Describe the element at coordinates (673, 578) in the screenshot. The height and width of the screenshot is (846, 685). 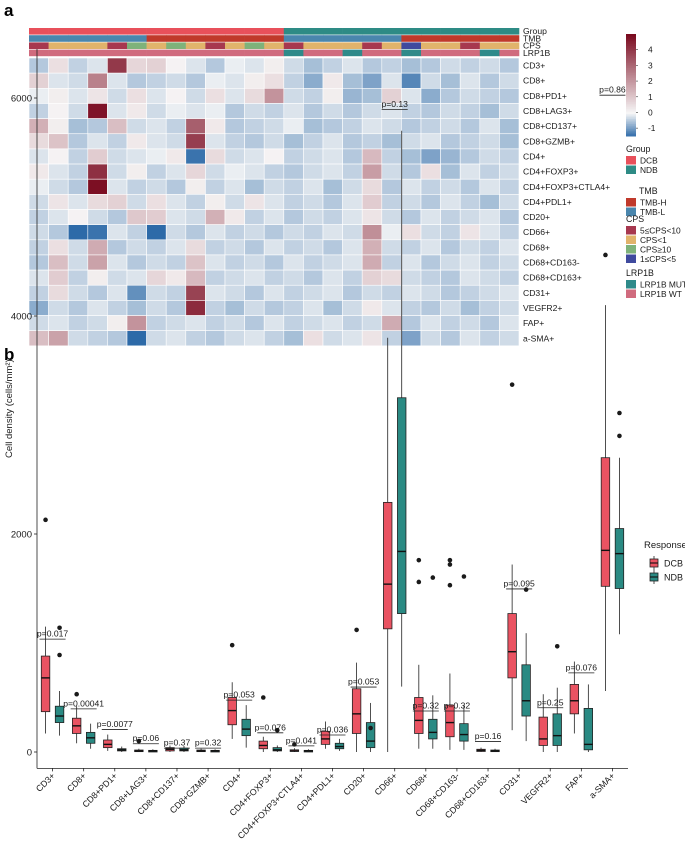
I see `legend-label: NDB` at that location.